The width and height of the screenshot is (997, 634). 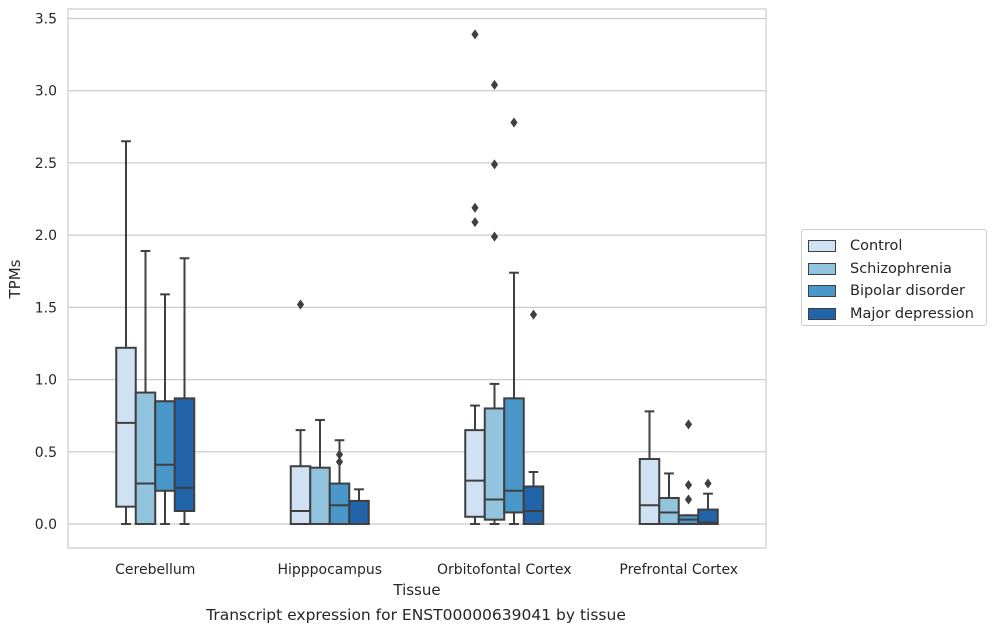 What do you see at coordinates (901, 268) in the screenshot?
I see `legend-label-schizophrenia: Schizophrenia` at bounding box center [901, 268].